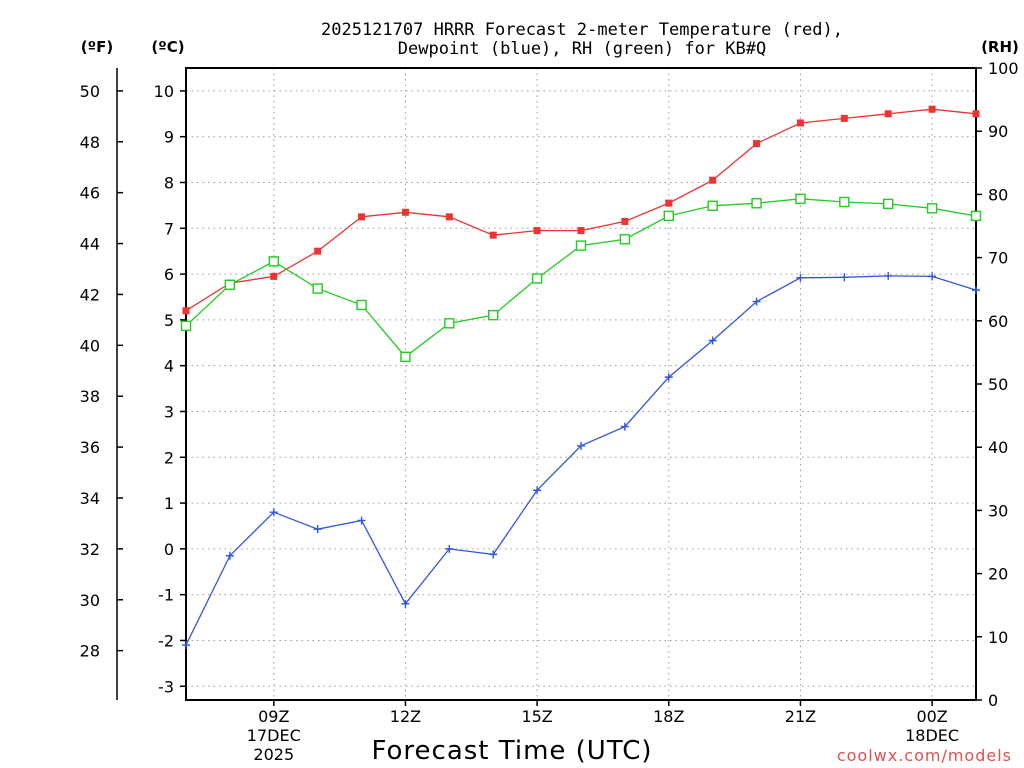 The width and height of the screenshot is (1024, 768). I want to click on rh-tick-label: 20, so click(998, 574).